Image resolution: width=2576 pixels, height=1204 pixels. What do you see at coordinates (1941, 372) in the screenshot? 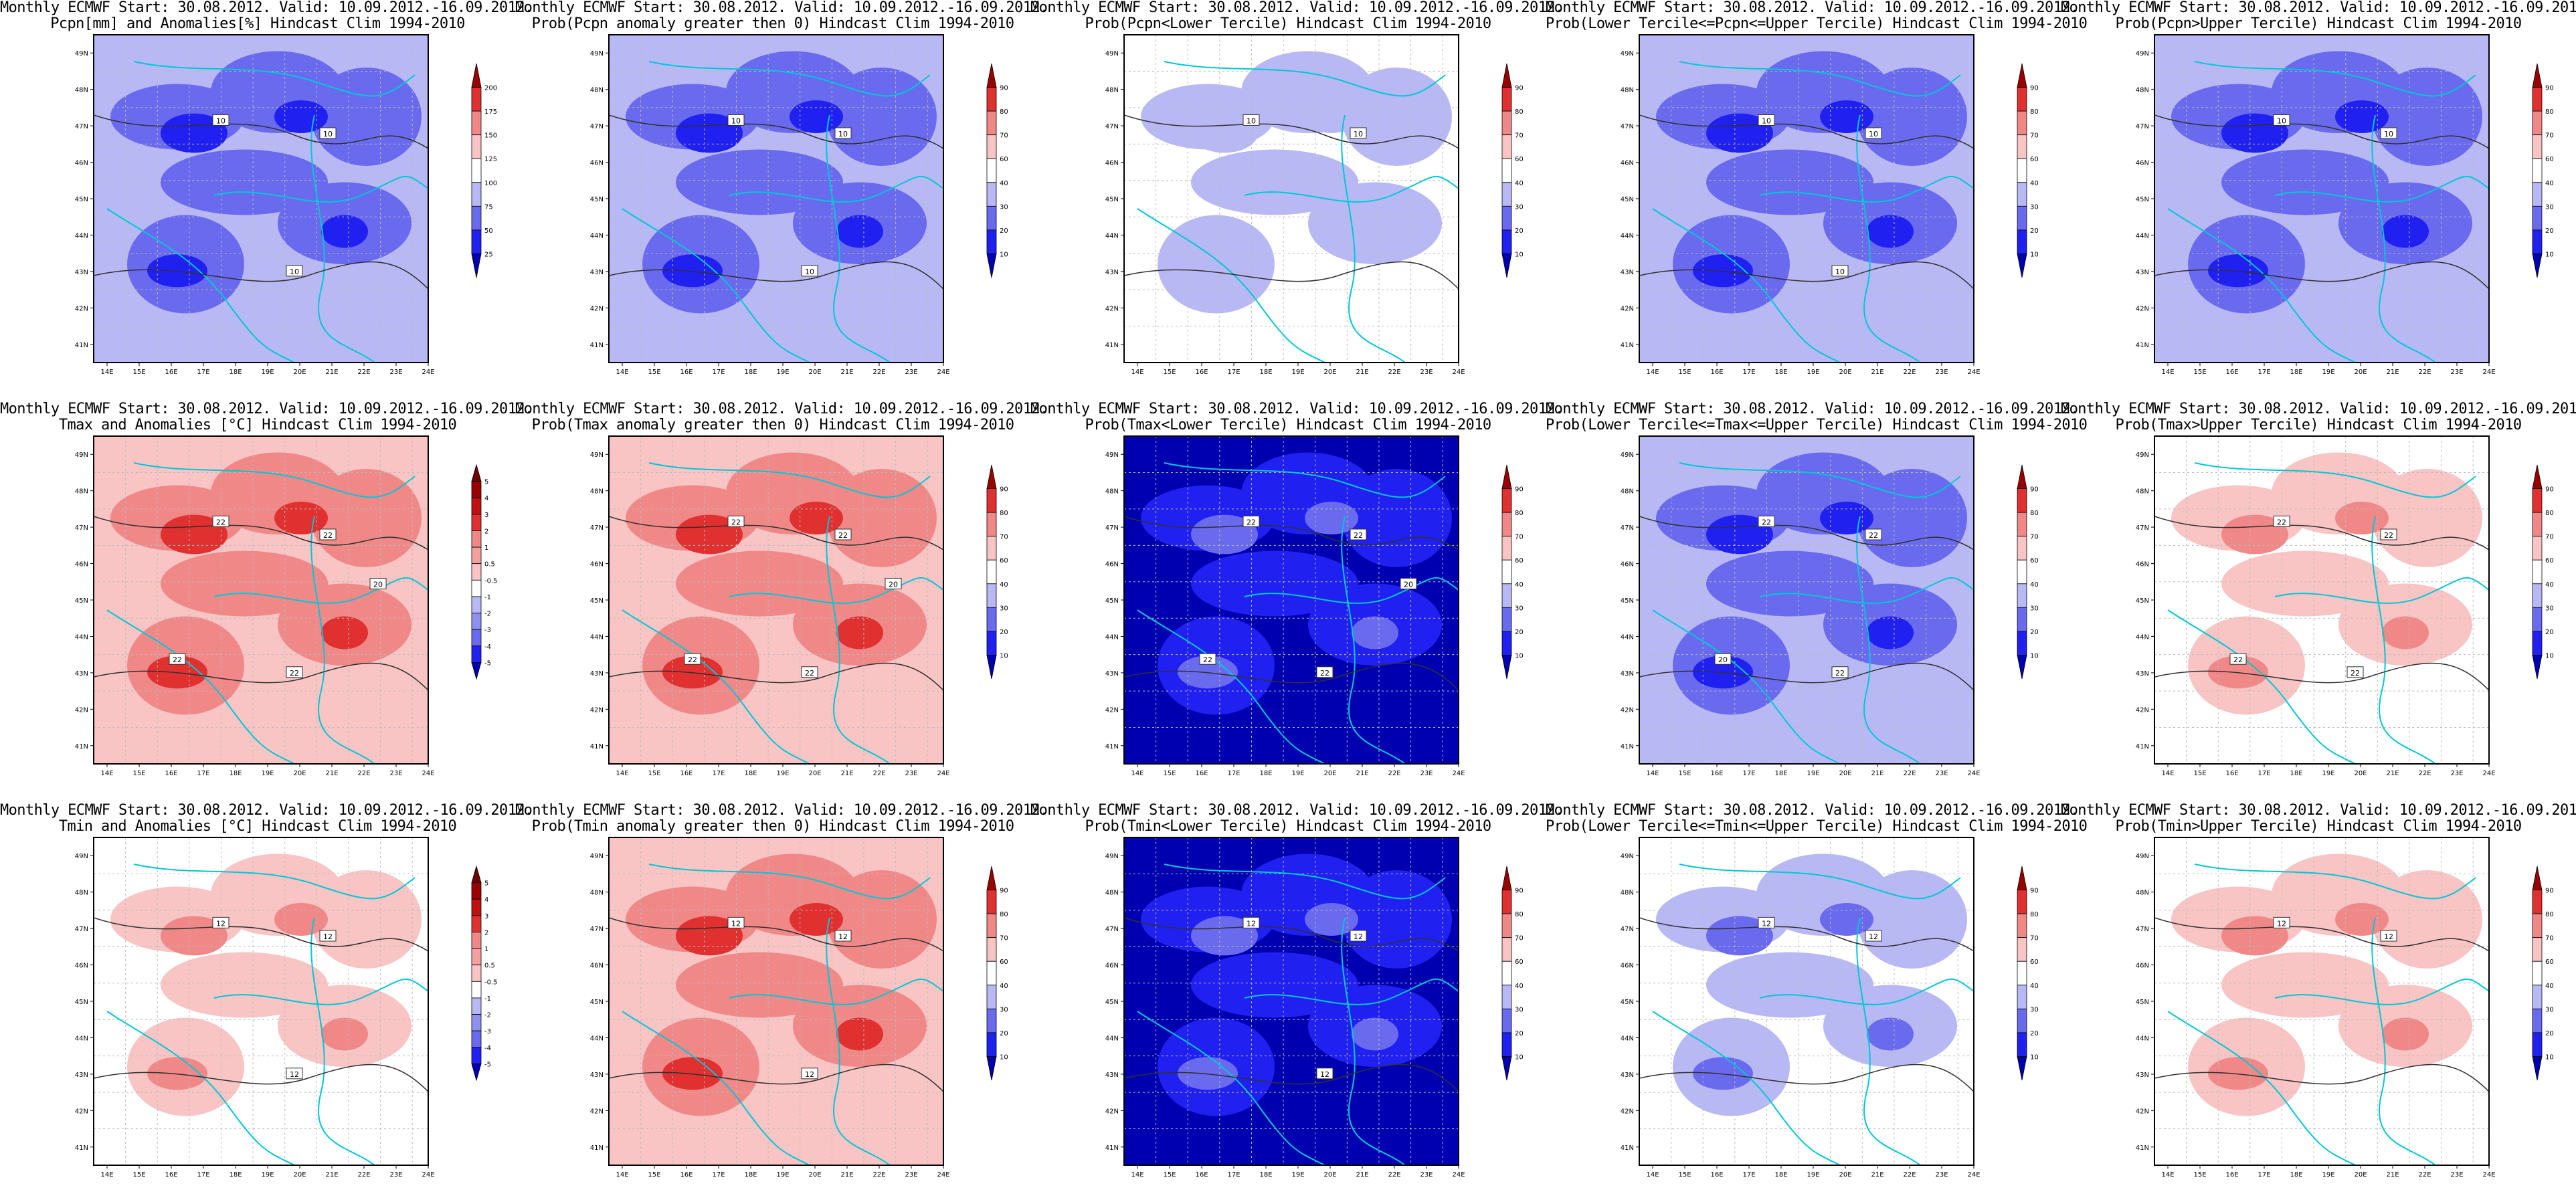
I see `lon-tick-label: 23E` at bounding box center [1941, 372].